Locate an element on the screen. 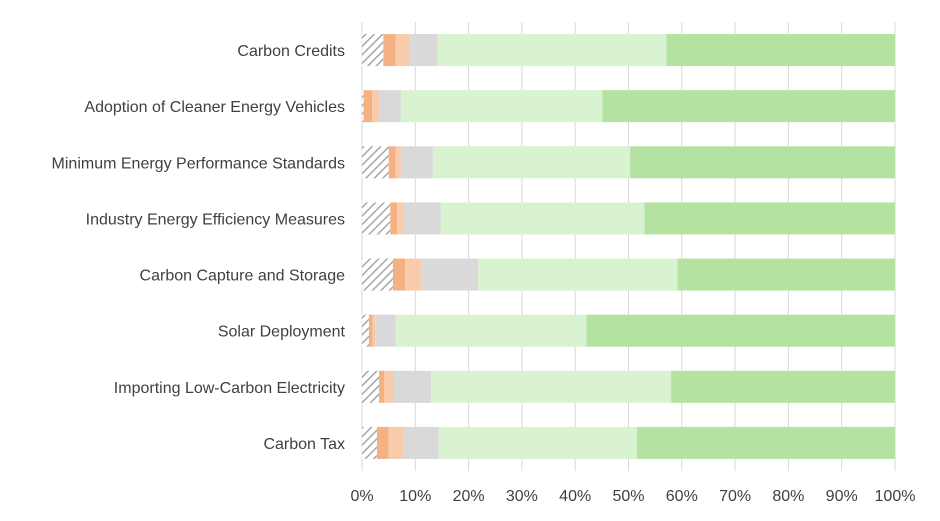 The width and height of the screenshot is (940, 521). x-tick-label: 0% is located at coordinates (361, 496).